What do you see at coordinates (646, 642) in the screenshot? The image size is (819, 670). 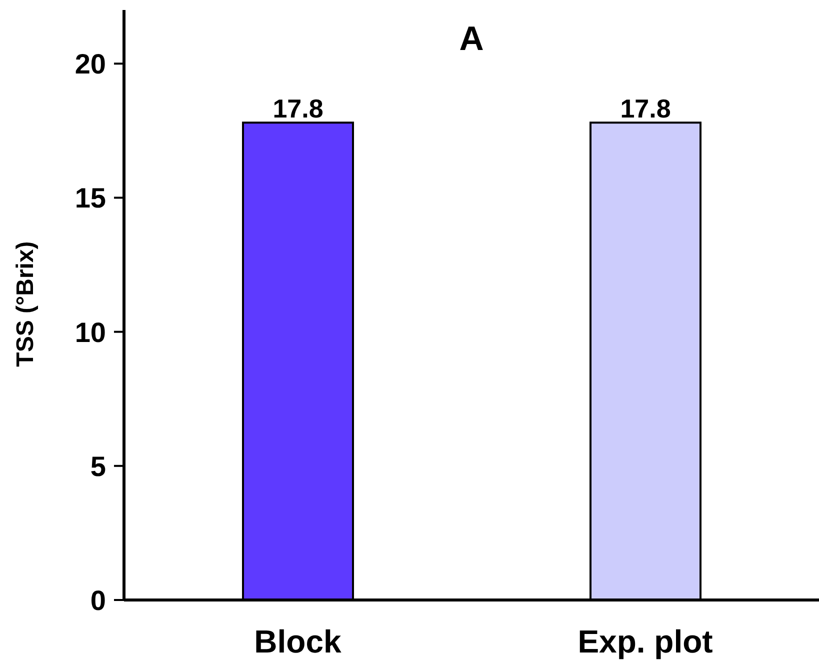 I see `x-tick-label: Exp. plot` at bounding box center [646, 642].